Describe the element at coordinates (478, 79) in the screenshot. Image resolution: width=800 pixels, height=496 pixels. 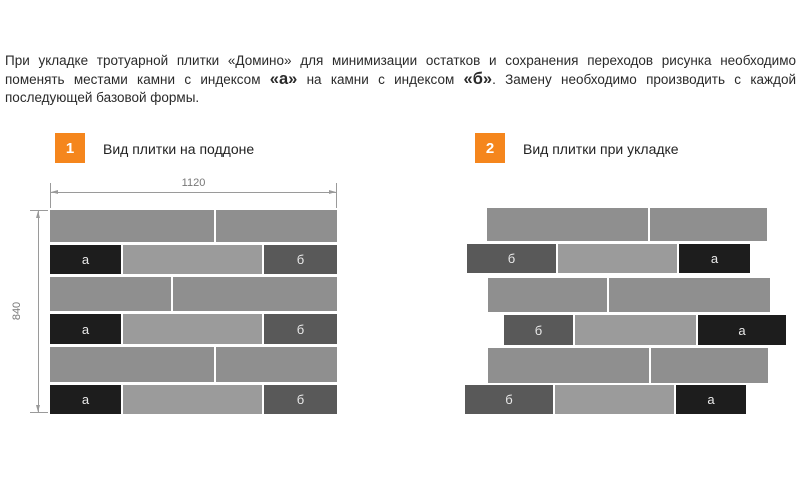
I see `intro-emphasis: «б»` at that location.